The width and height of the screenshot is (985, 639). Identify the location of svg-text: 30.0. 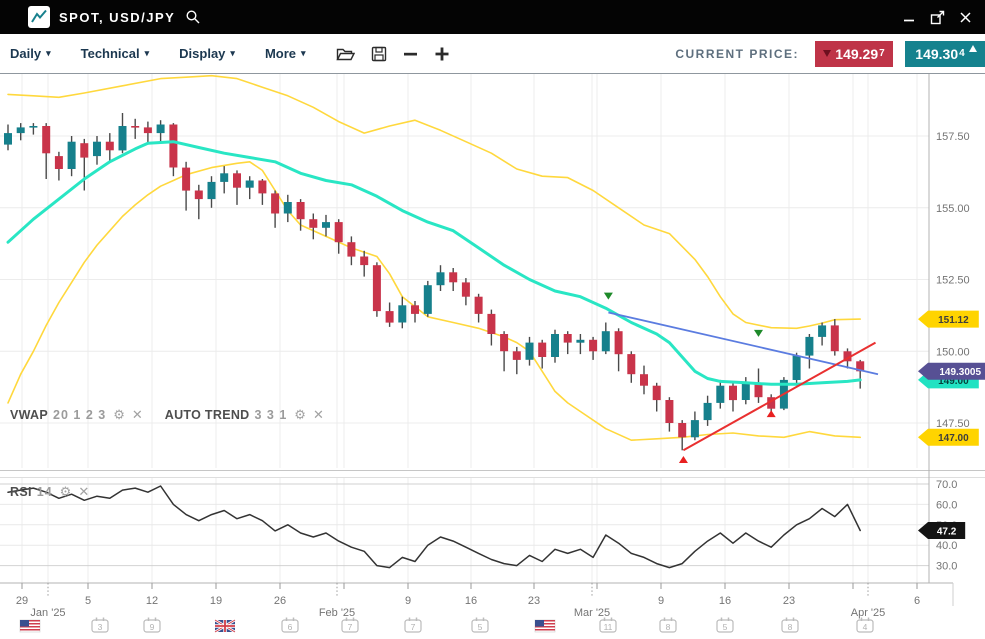
(946, 567).